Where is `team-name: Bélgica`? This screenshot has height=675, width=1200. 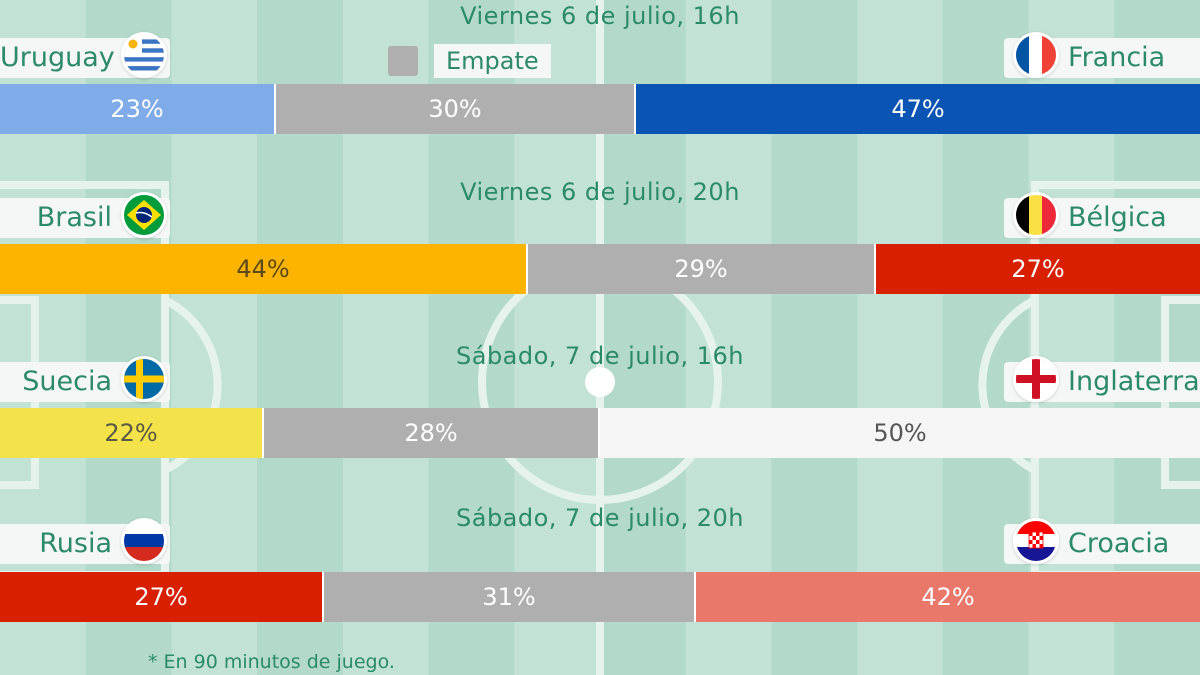
team-name: Bélgica is located at coordinates (1117, 217).